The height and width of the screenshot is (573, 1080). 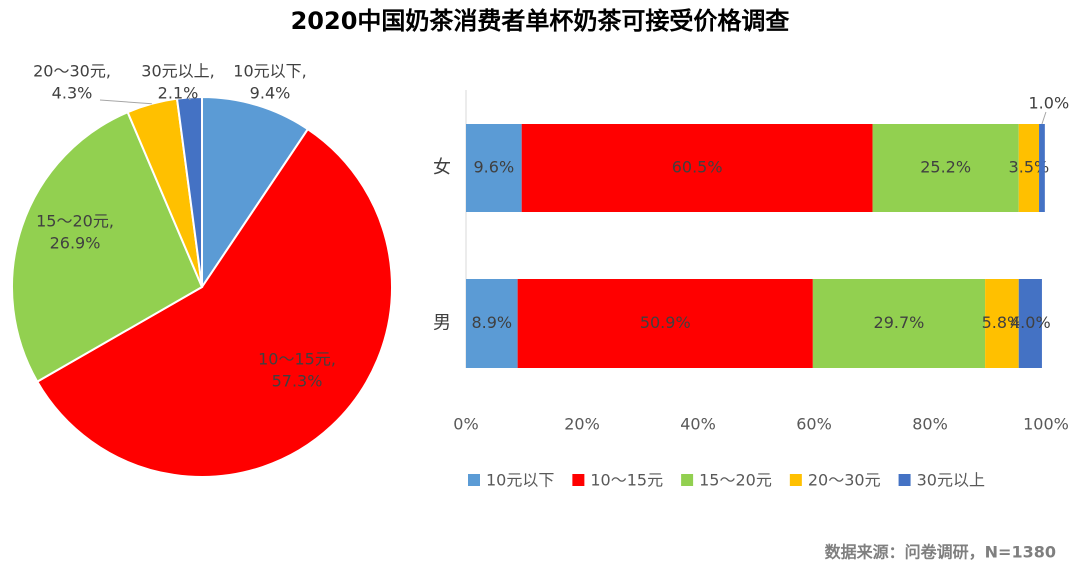 I want to click on chart-title: 2020中国奶茶消费者单杯奶茶可接受价格调查, so click(x=540, y=21).